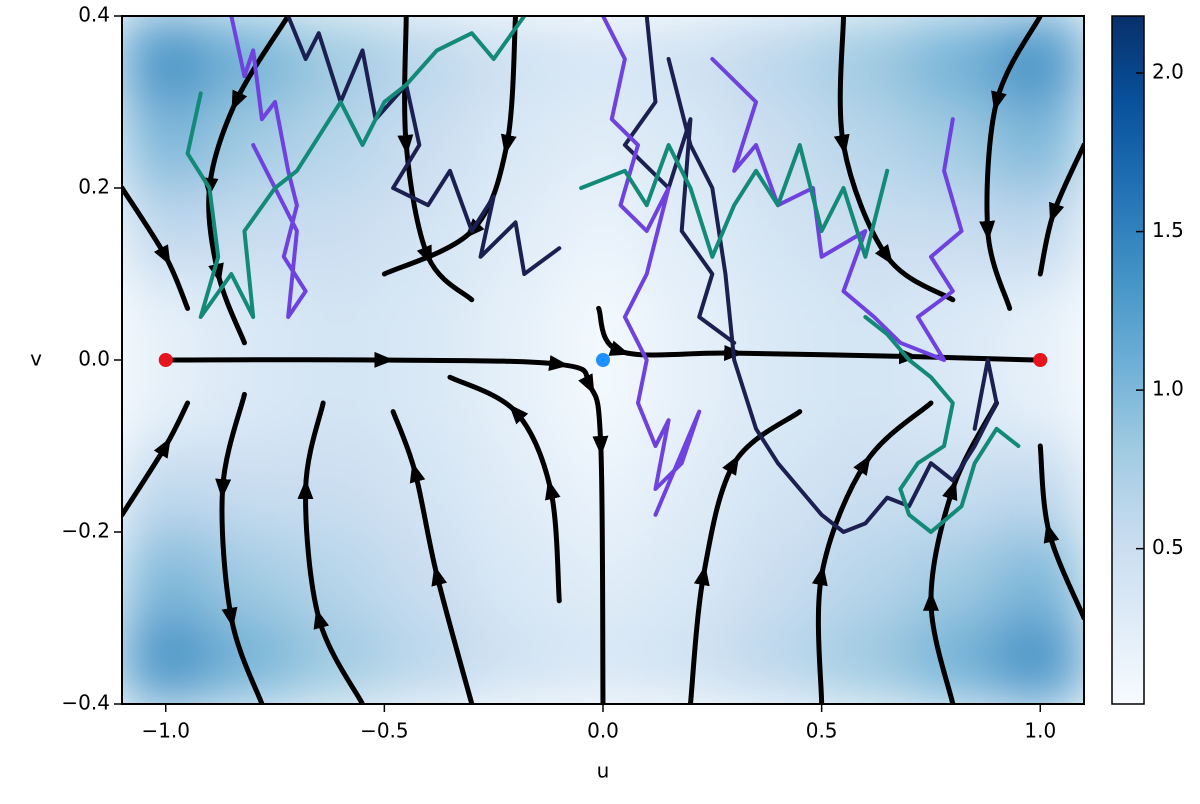 Image resolution: width=1200 pixels, height=804 pixels. I want to click on x-tick-label: −0.5, so click(384, 731).